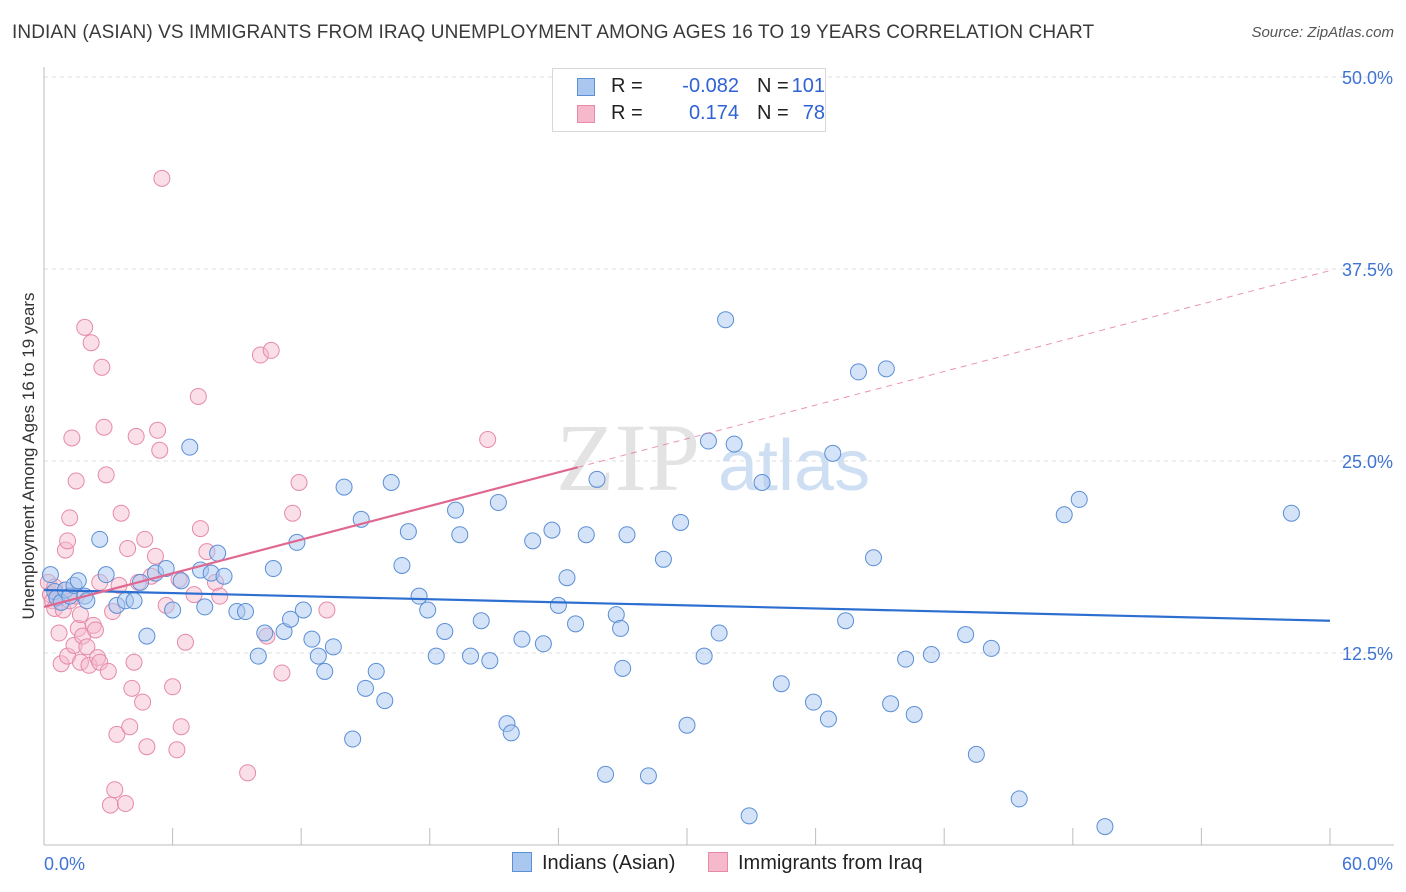 This screenshot has height=892, width=1406. I want to click on y-tick-label: 50.0%, so click(1367, 78).